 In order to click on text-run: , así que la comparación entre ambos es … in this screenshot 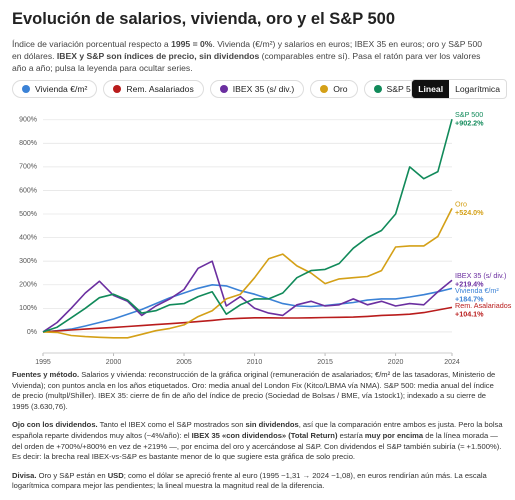, I will do `click(257, 430)`.